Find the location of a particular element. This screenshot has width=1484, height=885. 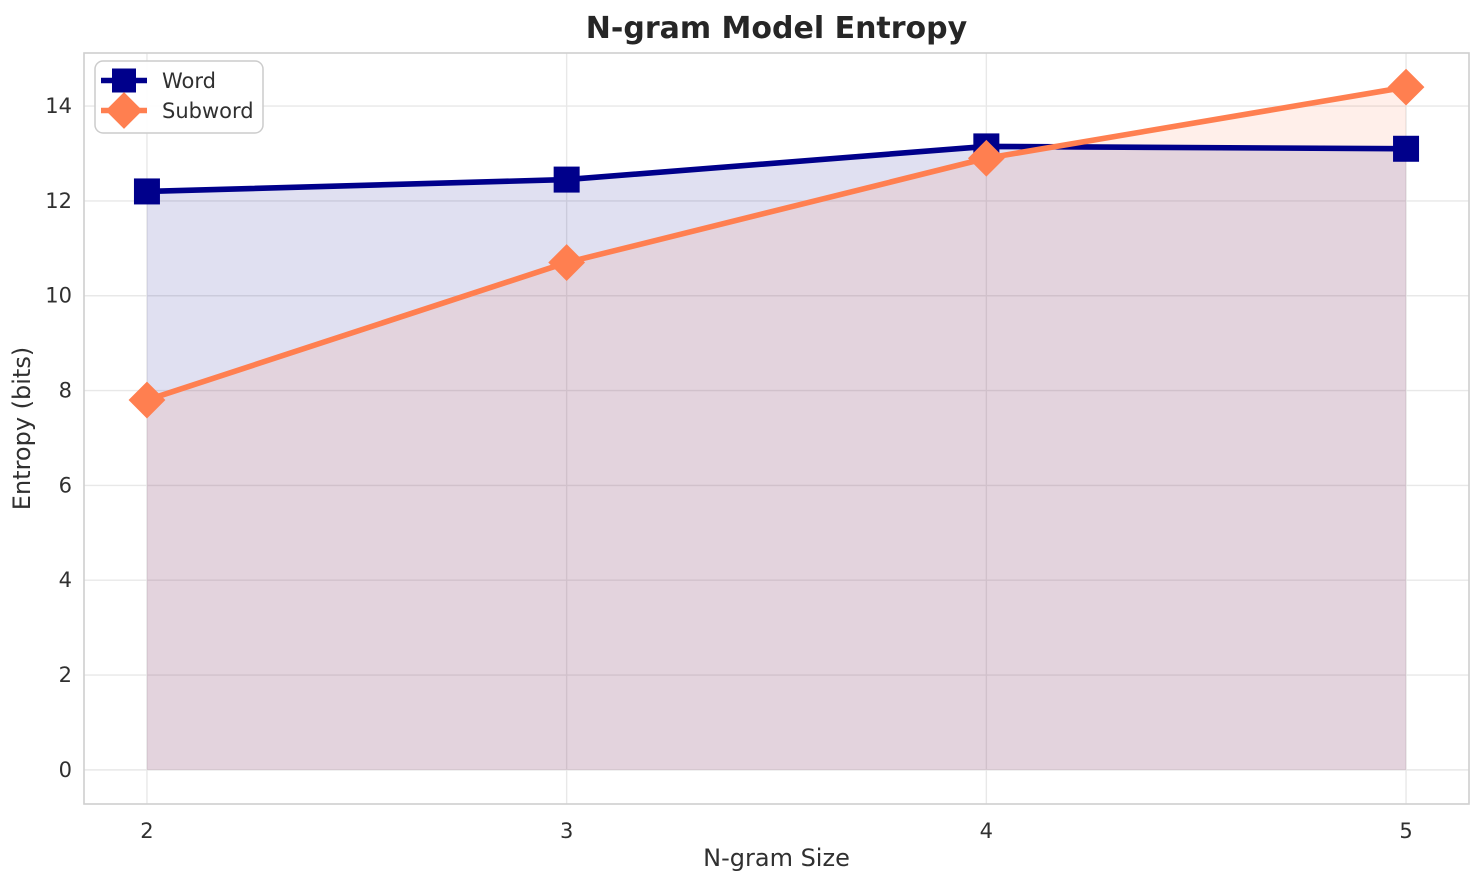

legend-item-subword: Subword is located at coordinates (177, 110).